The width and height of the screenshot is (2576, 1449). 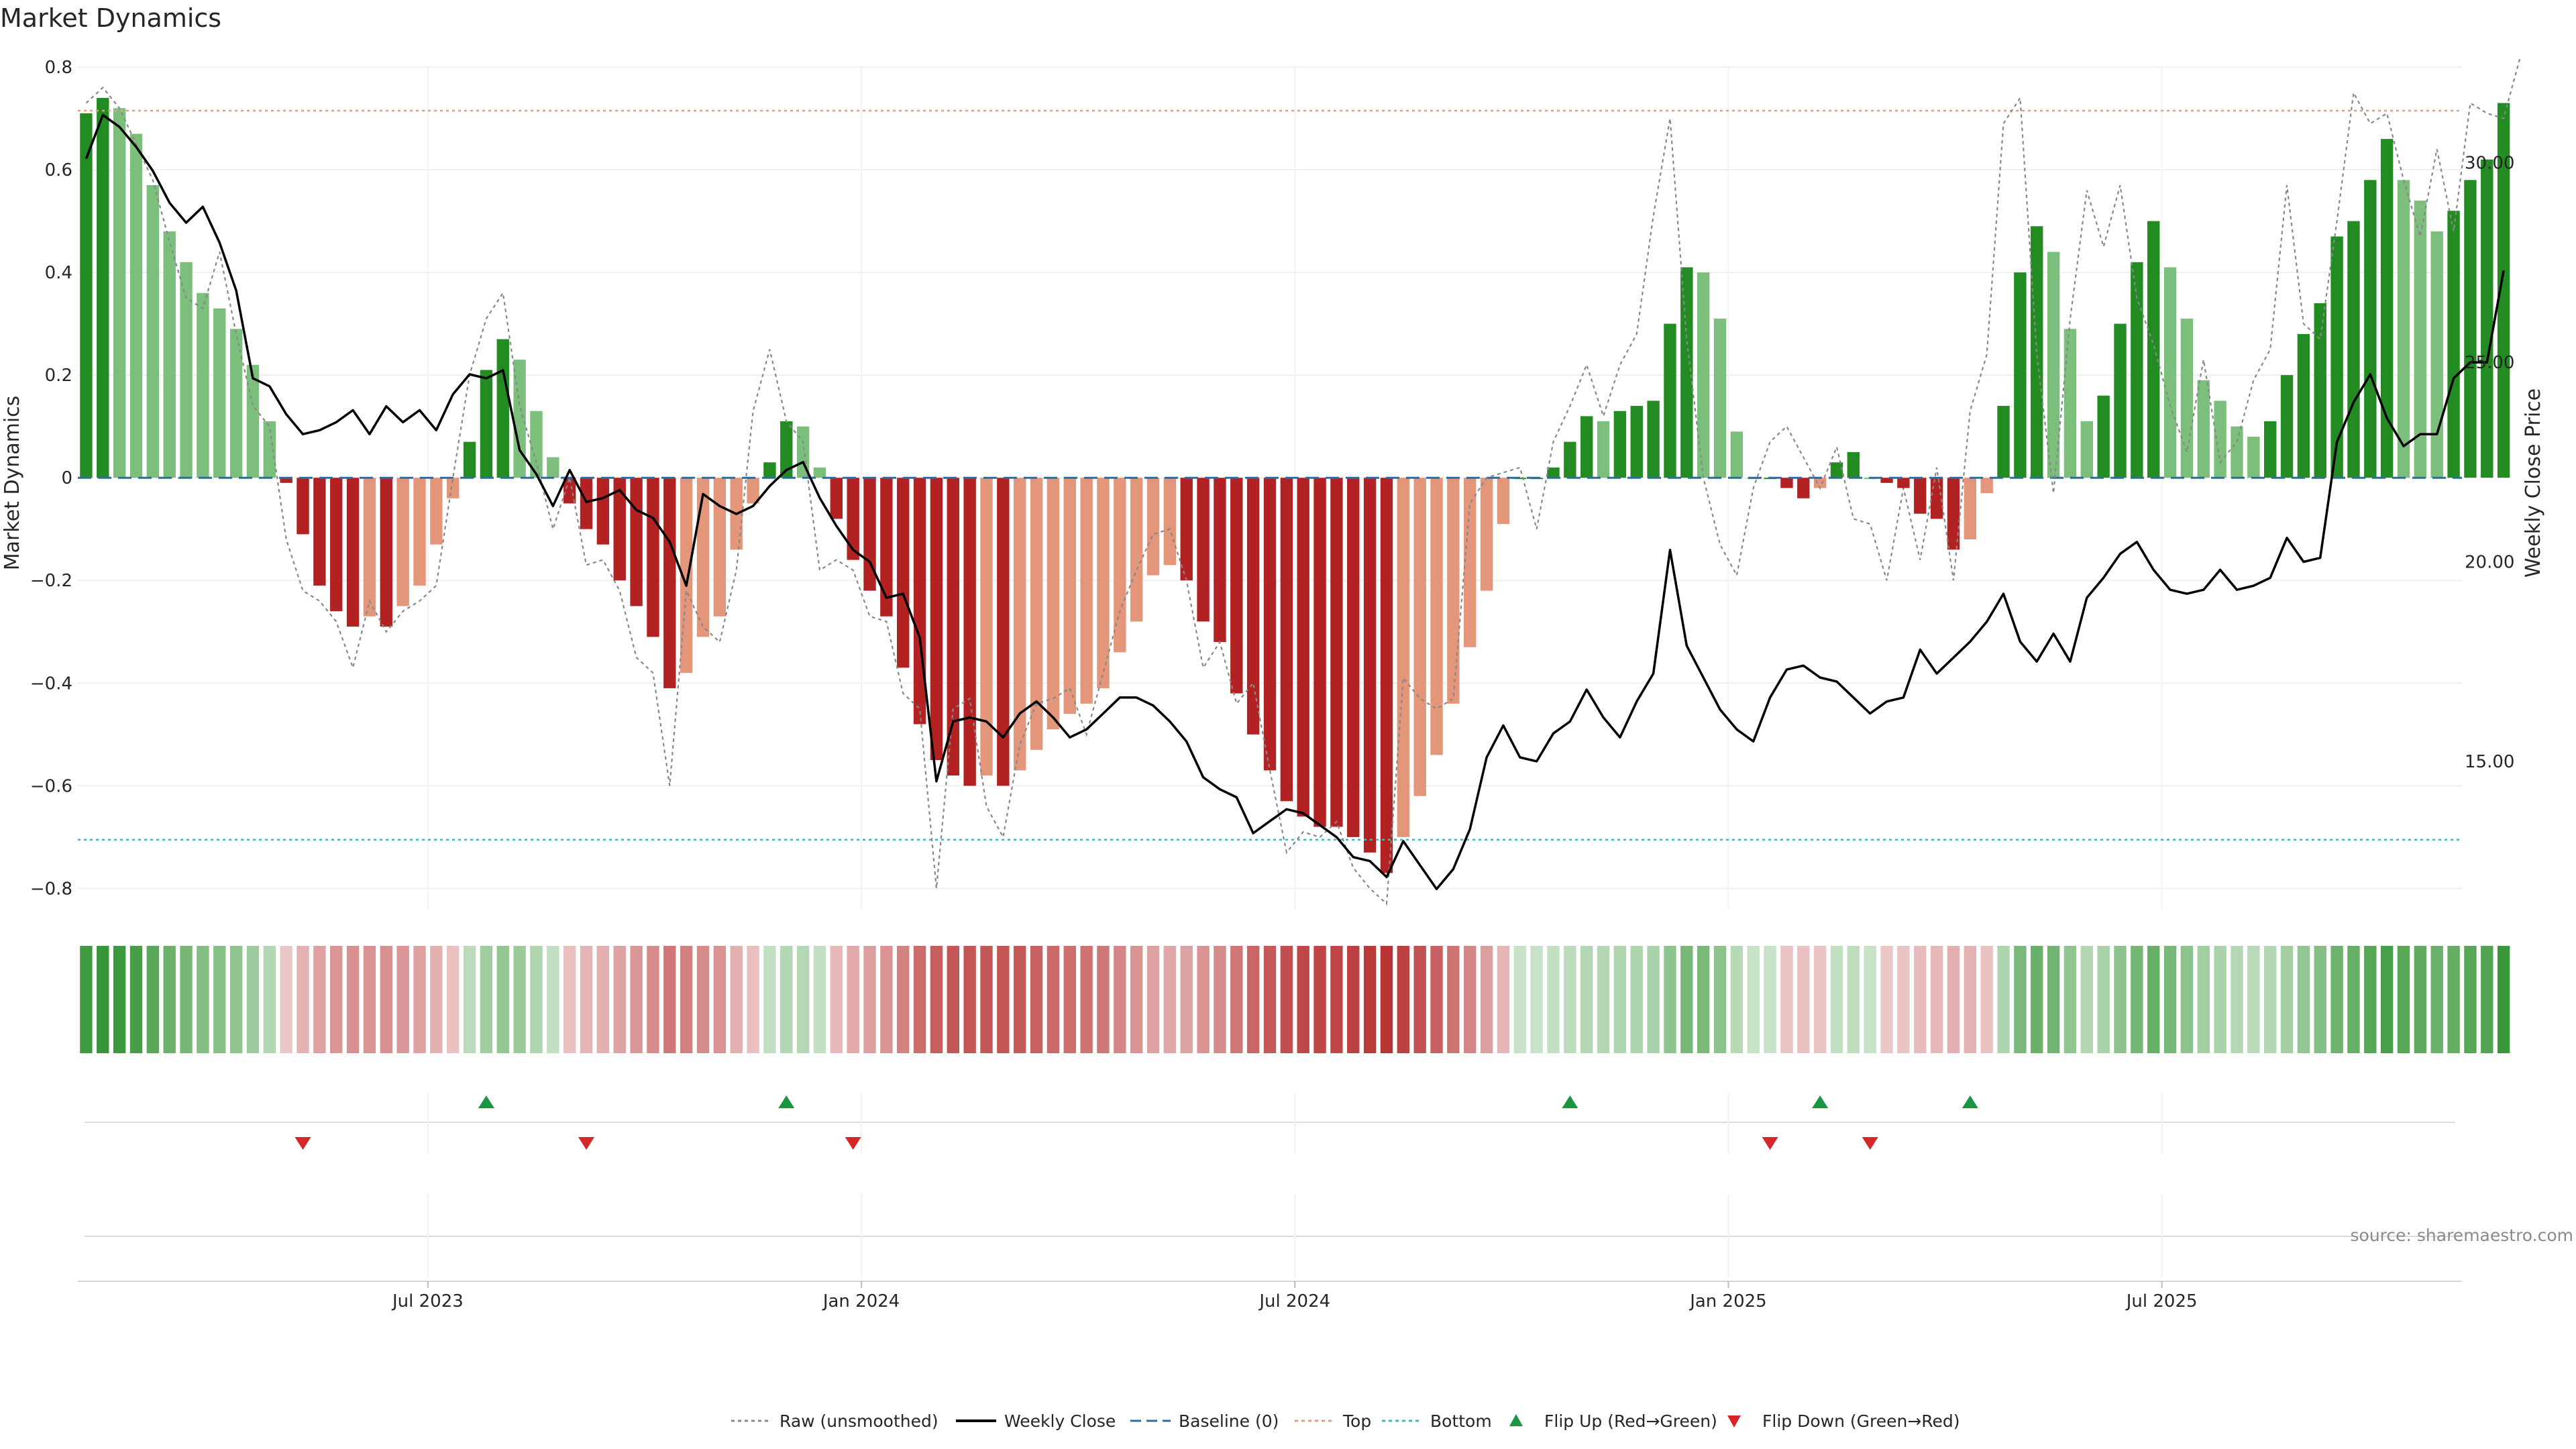 What do you see at coordinates (51, 684) in the screenshot?
I see `left-tick-label: −0.4` at bounding box center [51, 684].